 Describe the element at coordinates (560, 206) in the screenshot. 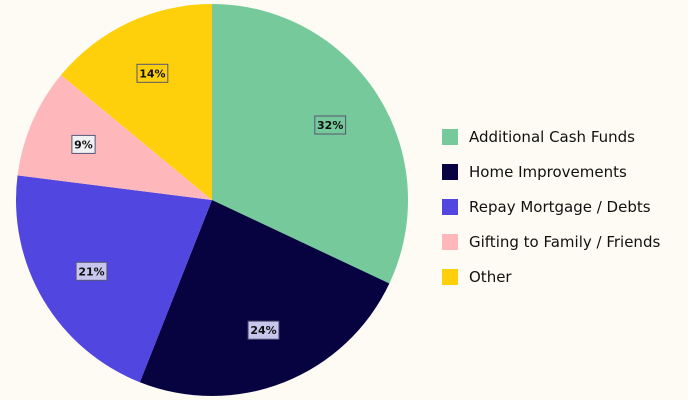

I see `legend-label: Repay Mortgage / Debts` at that location.